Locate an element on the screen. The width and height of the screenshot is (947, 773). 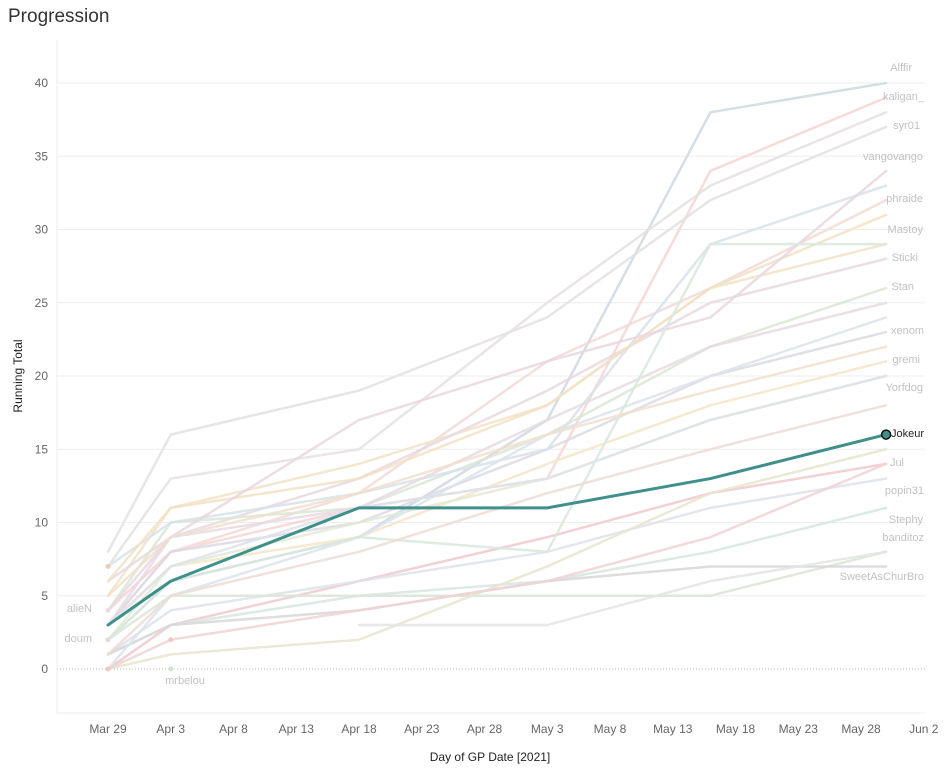
y-tick-label: 10 is located at coordinates (42, 523).